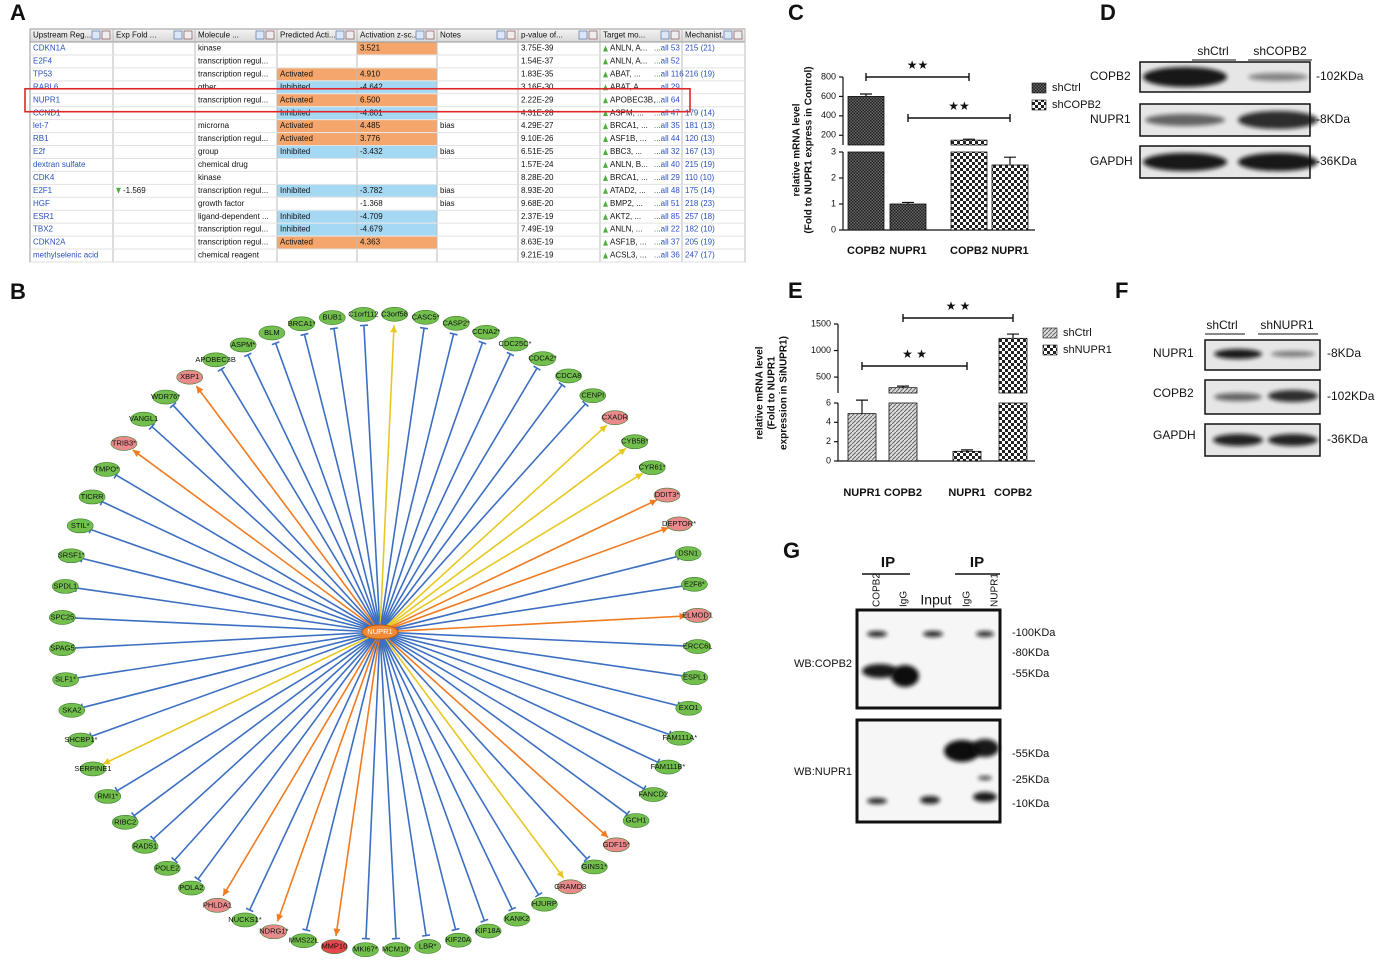 The image size is (1378, 968). What do you see at coordinates (866, 121) in the screenshot?
I see `bar-upper` at bounding box center [866, 121].